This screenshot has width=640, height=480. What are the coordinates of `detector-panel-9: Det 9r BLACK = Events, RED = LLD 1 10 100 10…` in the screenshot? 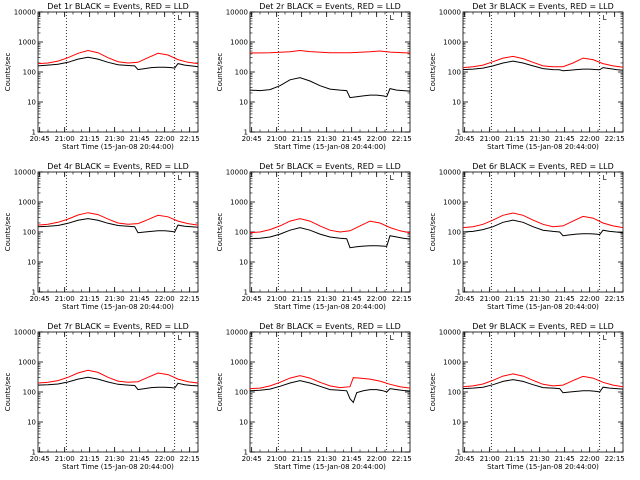 It's located at (527, 396).